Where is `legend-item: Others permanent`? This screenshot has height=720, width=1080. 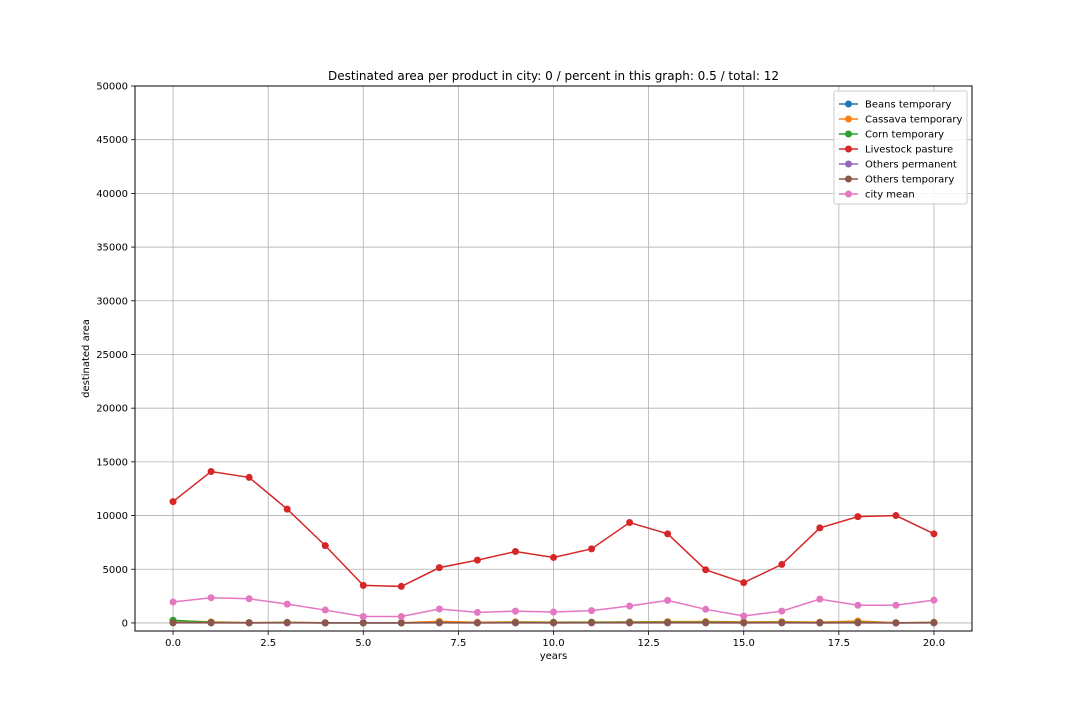 legend-item: Others permanent is located at coordinates (898, 165).